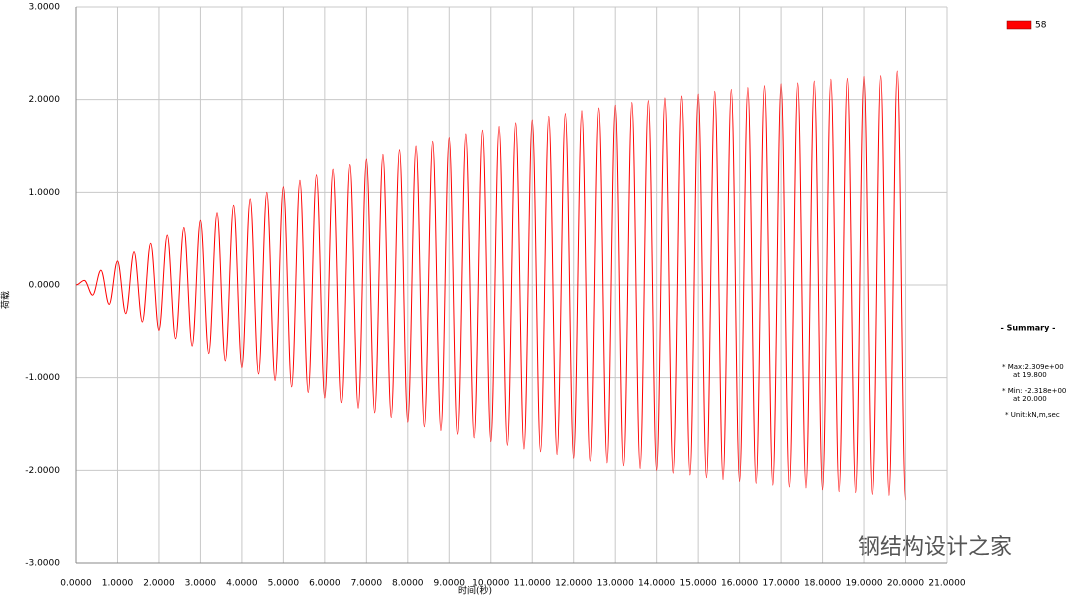 This screenshot has height=596, width=1080. What do you see at coordinates (408, 584) in the screenshot?
I see `x-tick-label: 8.0000` at bounding box center [408, 584].